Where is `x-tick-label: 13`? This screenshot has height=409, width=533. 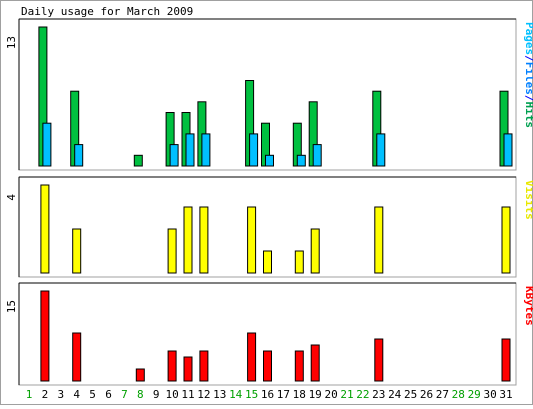
x-tick-label: 13 is located at coordinates (219, 394).